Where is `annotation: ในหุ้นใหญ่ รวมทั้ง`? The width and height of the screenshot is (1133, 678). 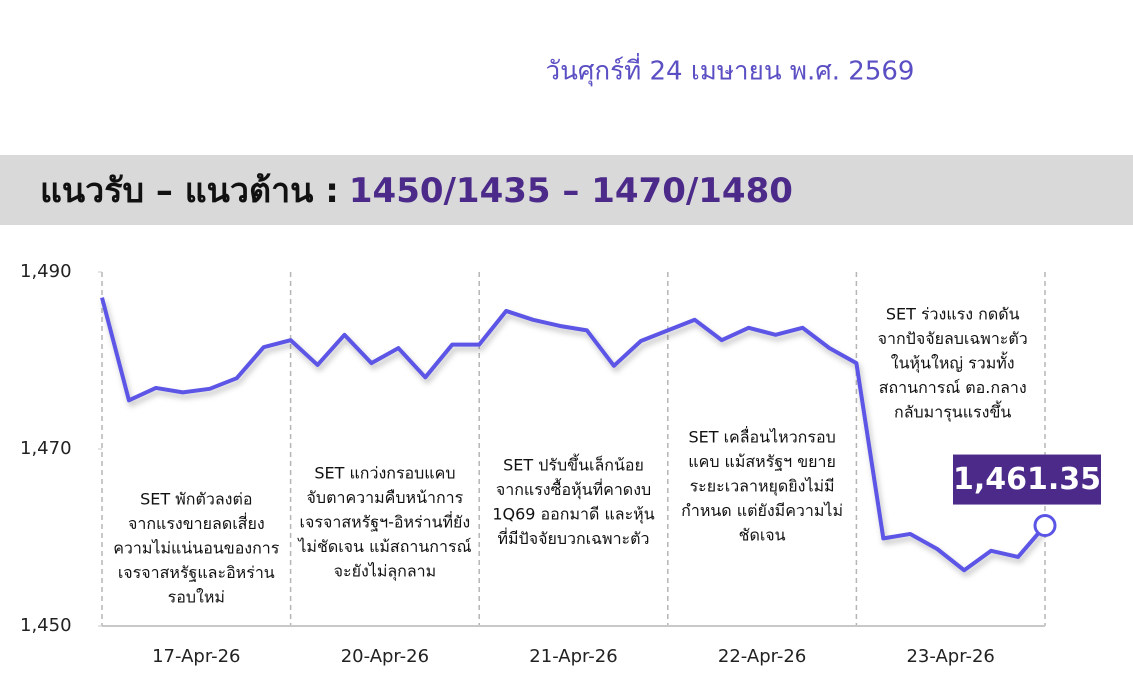 annotation: ในหุ้นใหญ่ รวมทั้ง is located at coordinates (953, 363).